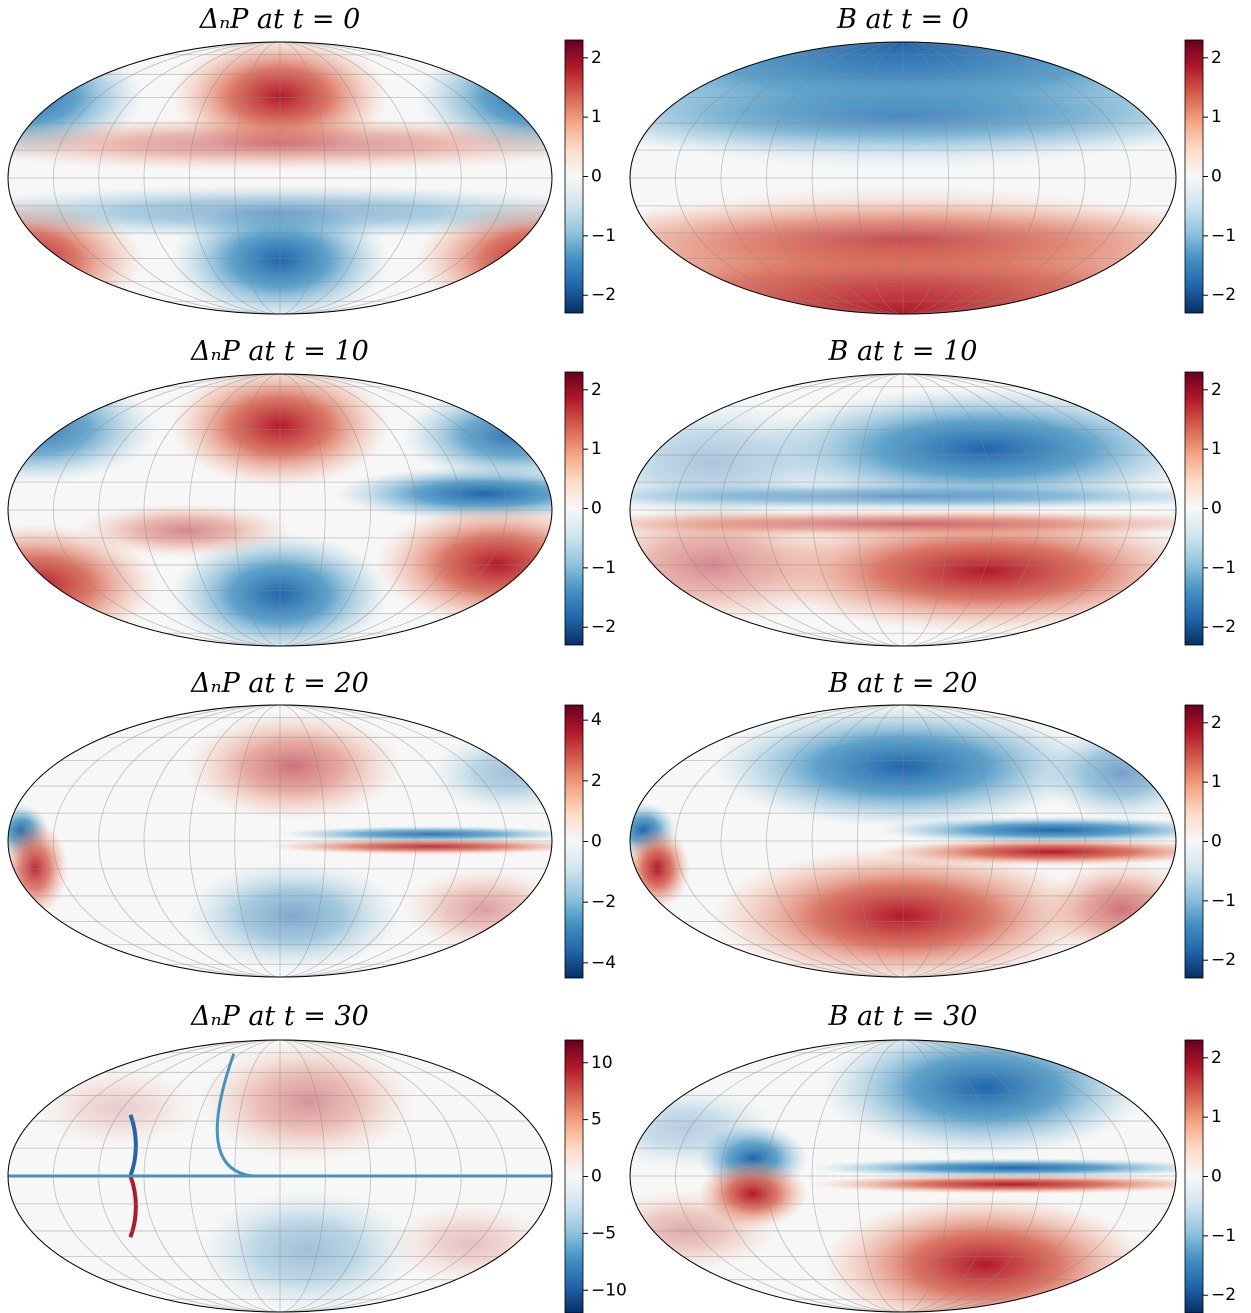  Describe the element at coordinates (279, 683) in the screenshot. I see `panel-title: ΔₙP at t = 20` at that location.